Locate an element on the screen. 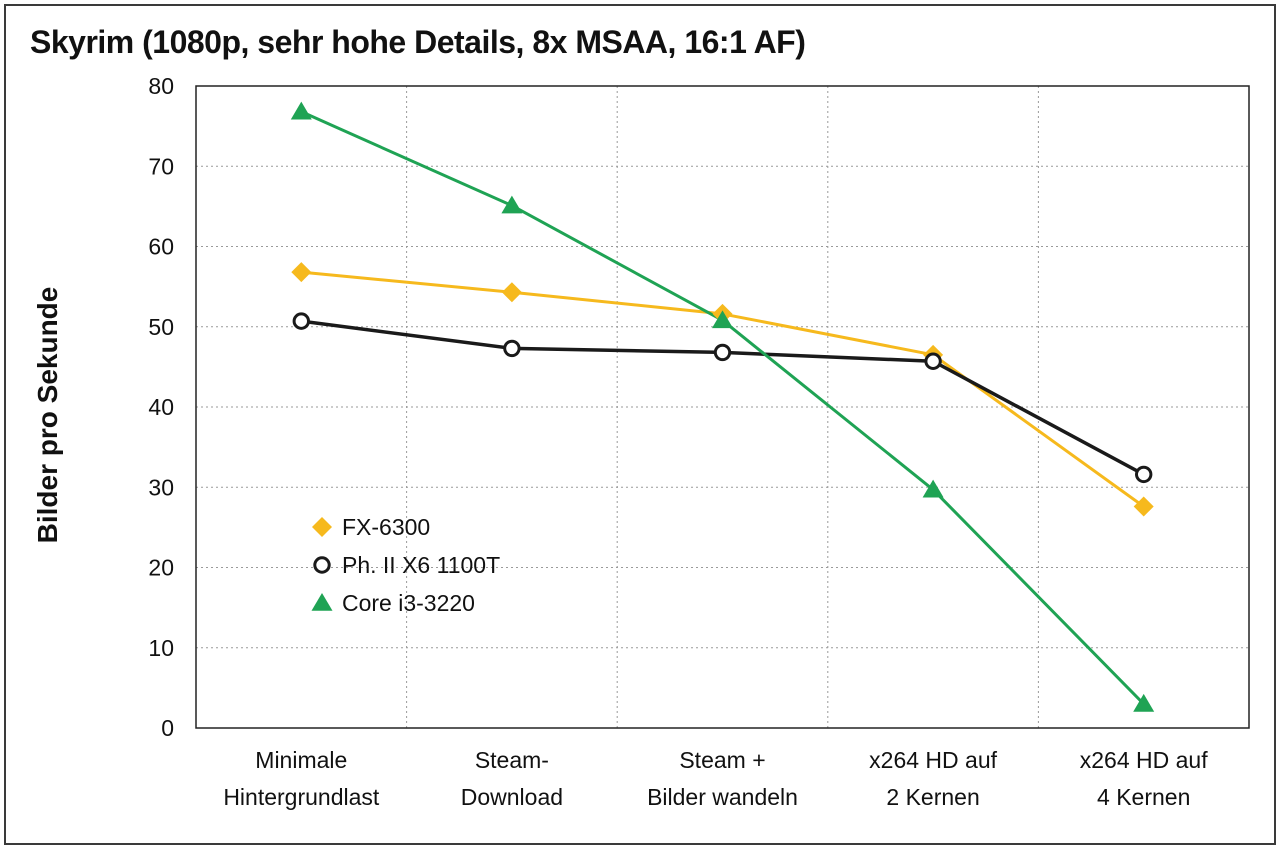  y-tick-label: 70 is located at coordinates (161, 166).